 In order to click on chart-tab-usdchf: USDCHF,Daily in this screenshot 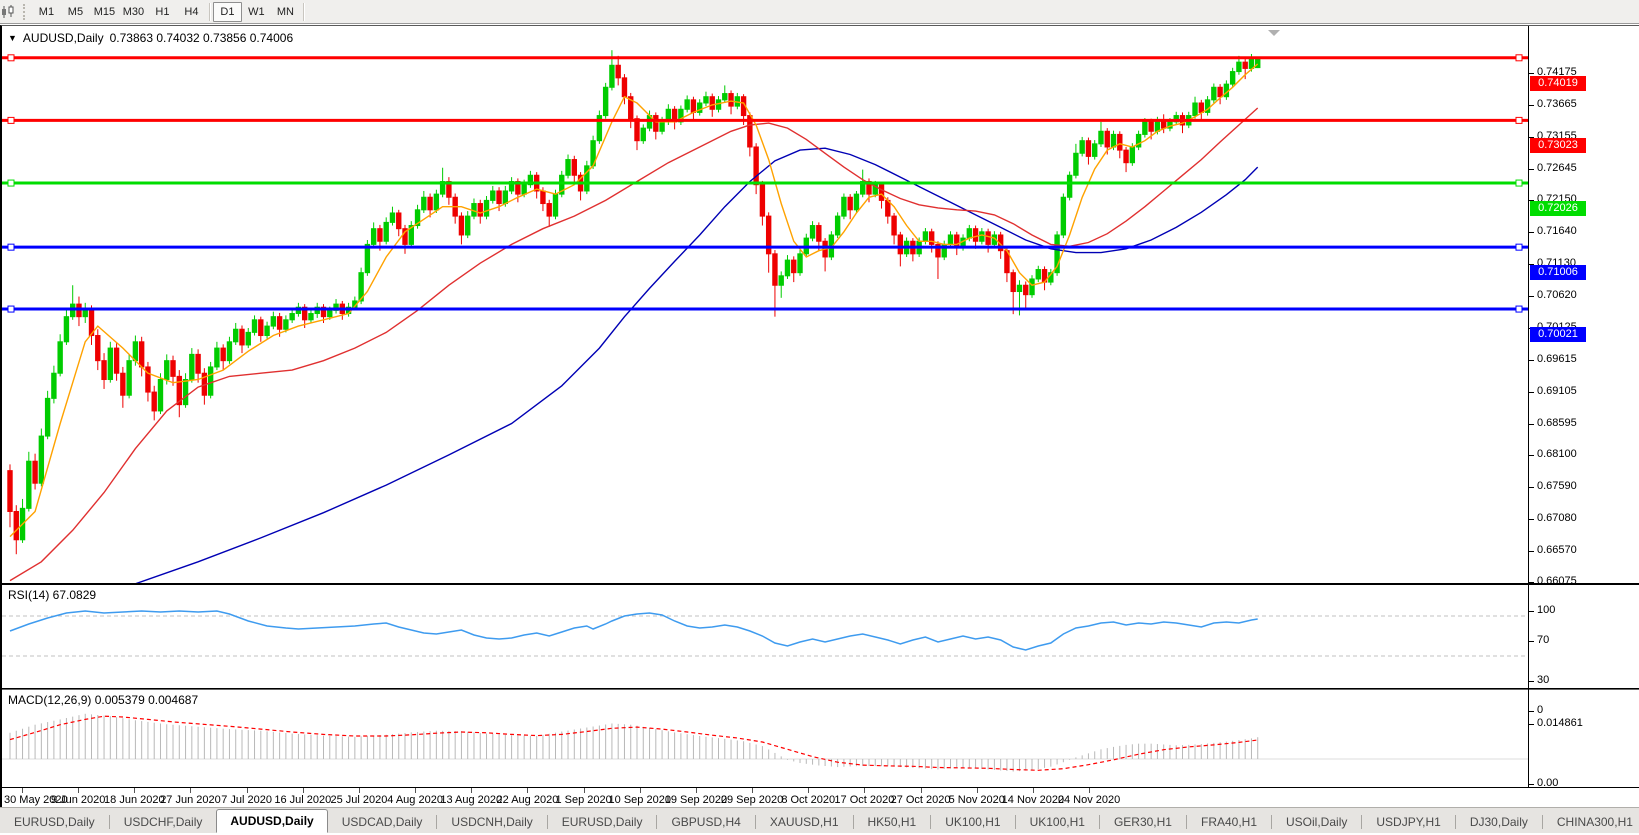, I will do `click(163, 822)`.